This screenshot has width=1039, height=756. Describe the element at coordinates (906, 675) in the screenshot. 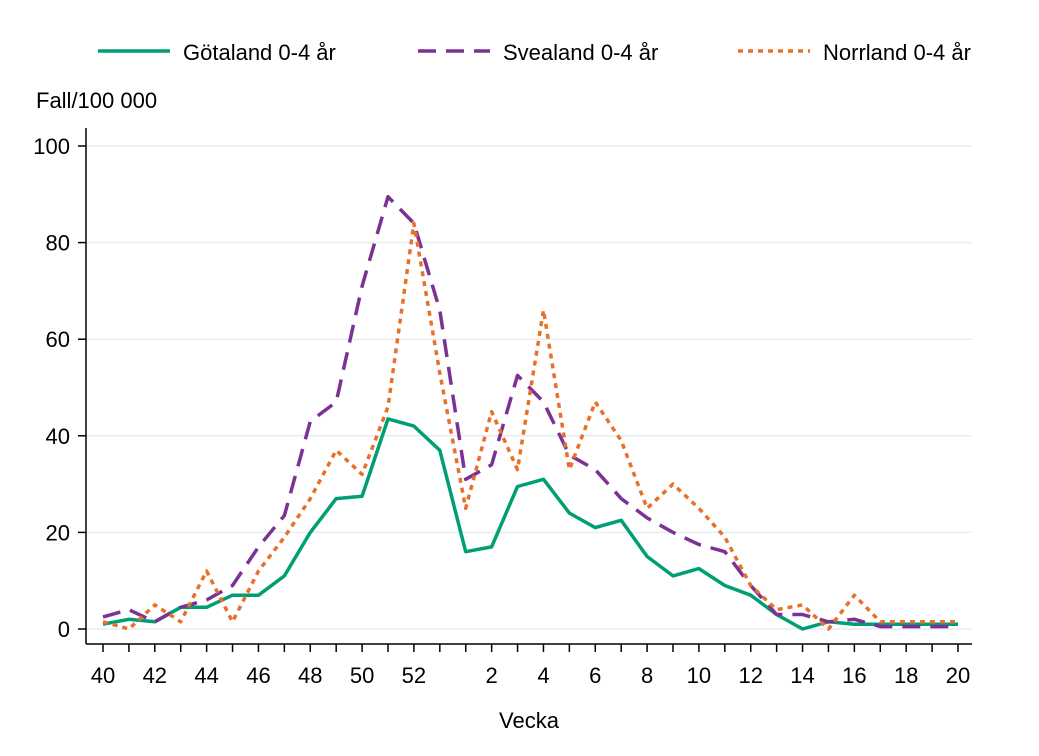

I see `x-tick-label: 18` at that location.